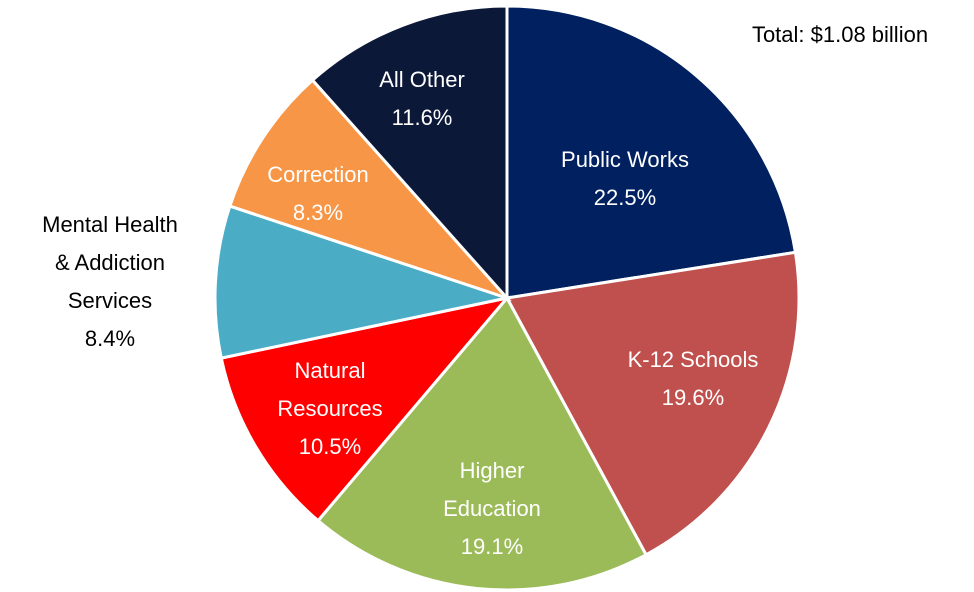  What do you see at coordinates (318, 212) in the screenshot?
I see `value-label: 8.3%` at bounding box center [318, 212].